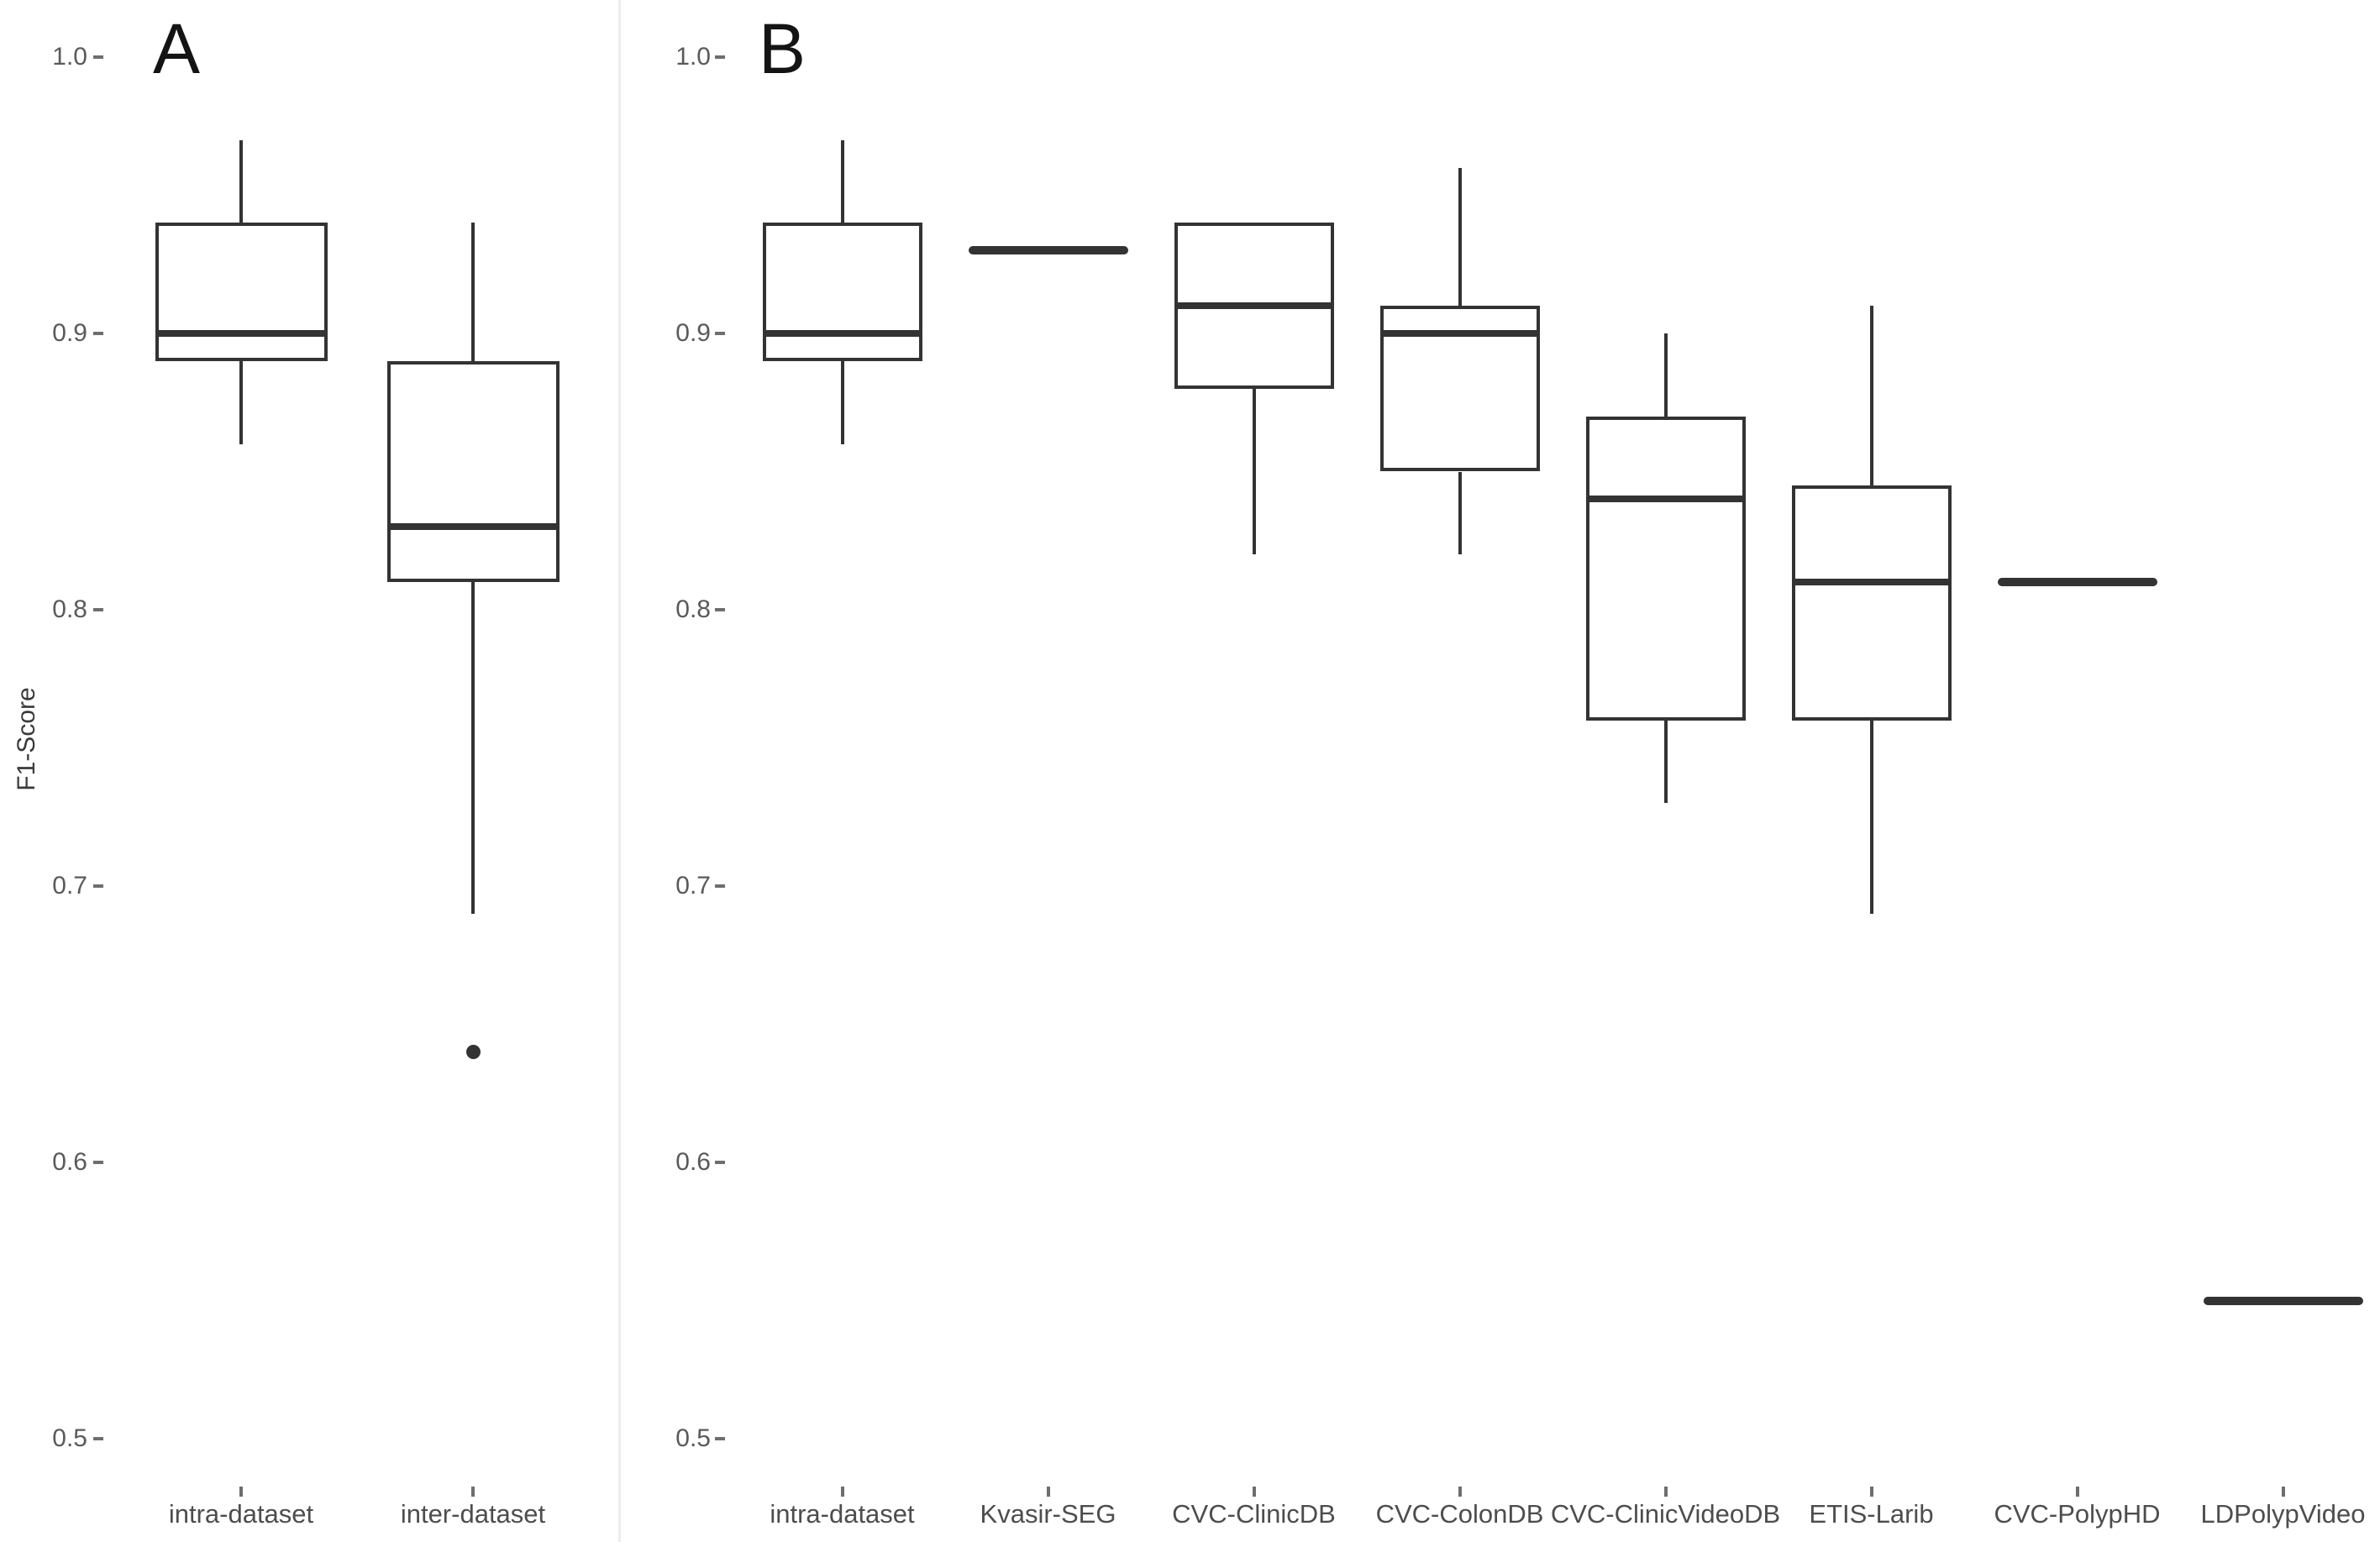 Image resolution: width=2380 pixels, height=1542 pixels. I want to click on category-label: CVC-PolypHD, so click(2077, 1514).